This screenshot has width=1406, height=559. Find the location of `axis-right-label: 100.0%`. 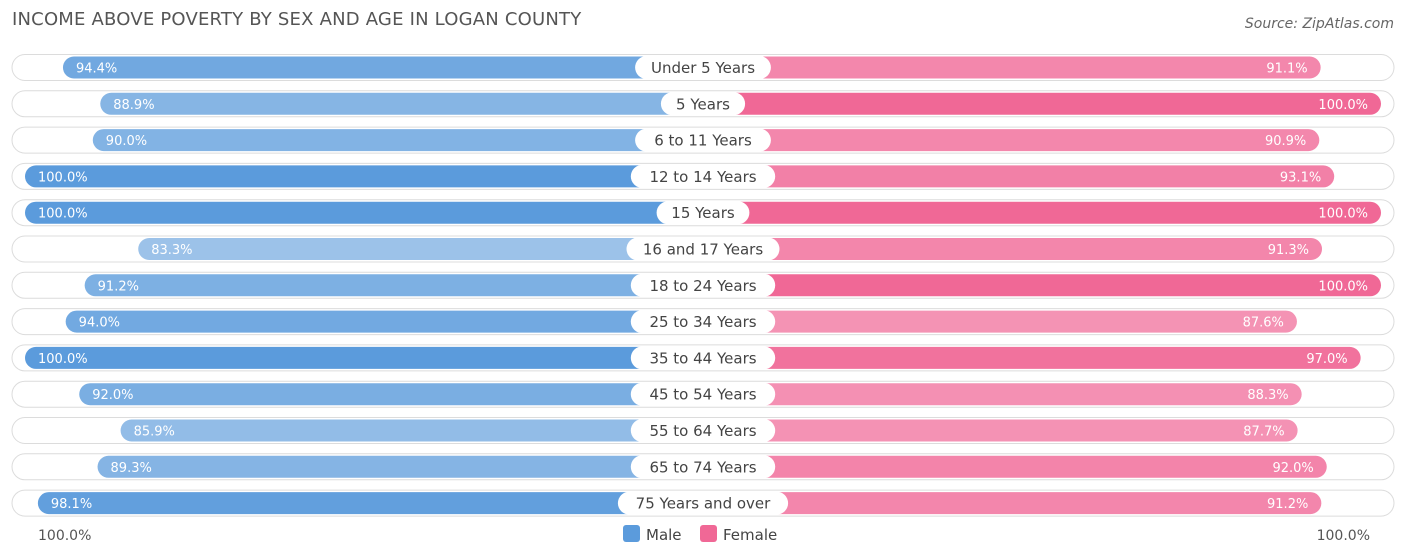

axis-right-label: 100.0% is located at coordinates (1343, 536).